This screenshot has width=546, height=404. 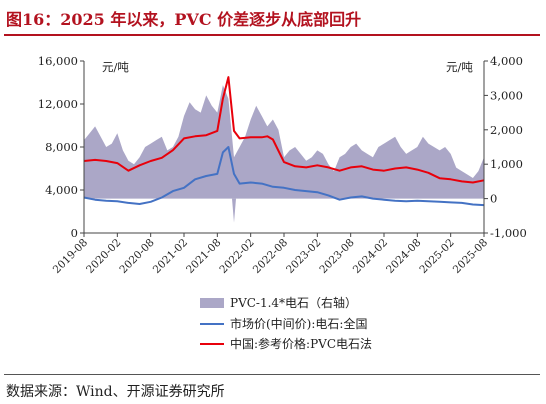 What do you see at coordinates (506, 130) in the screenshot?
I see `right-tick-label: 2,000` at bounding box center [506, 130].